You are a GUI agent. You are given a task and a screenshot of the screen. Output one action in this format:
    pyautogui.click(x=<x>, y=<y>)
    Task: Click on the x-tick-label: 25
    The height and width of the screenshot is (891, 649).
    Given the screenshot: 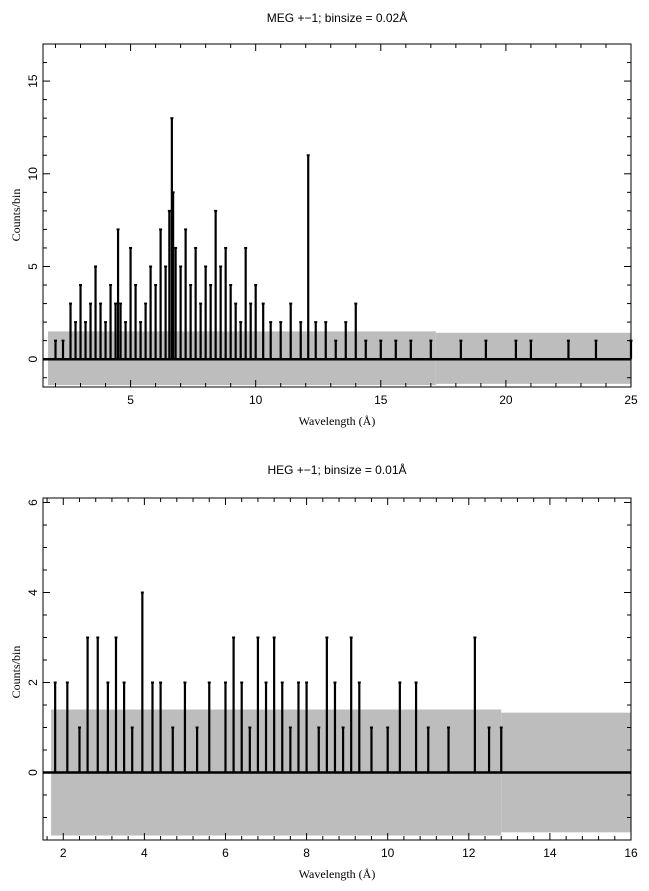 What is the action you would take?
    pyautogui.click(x=631, y=400)
    